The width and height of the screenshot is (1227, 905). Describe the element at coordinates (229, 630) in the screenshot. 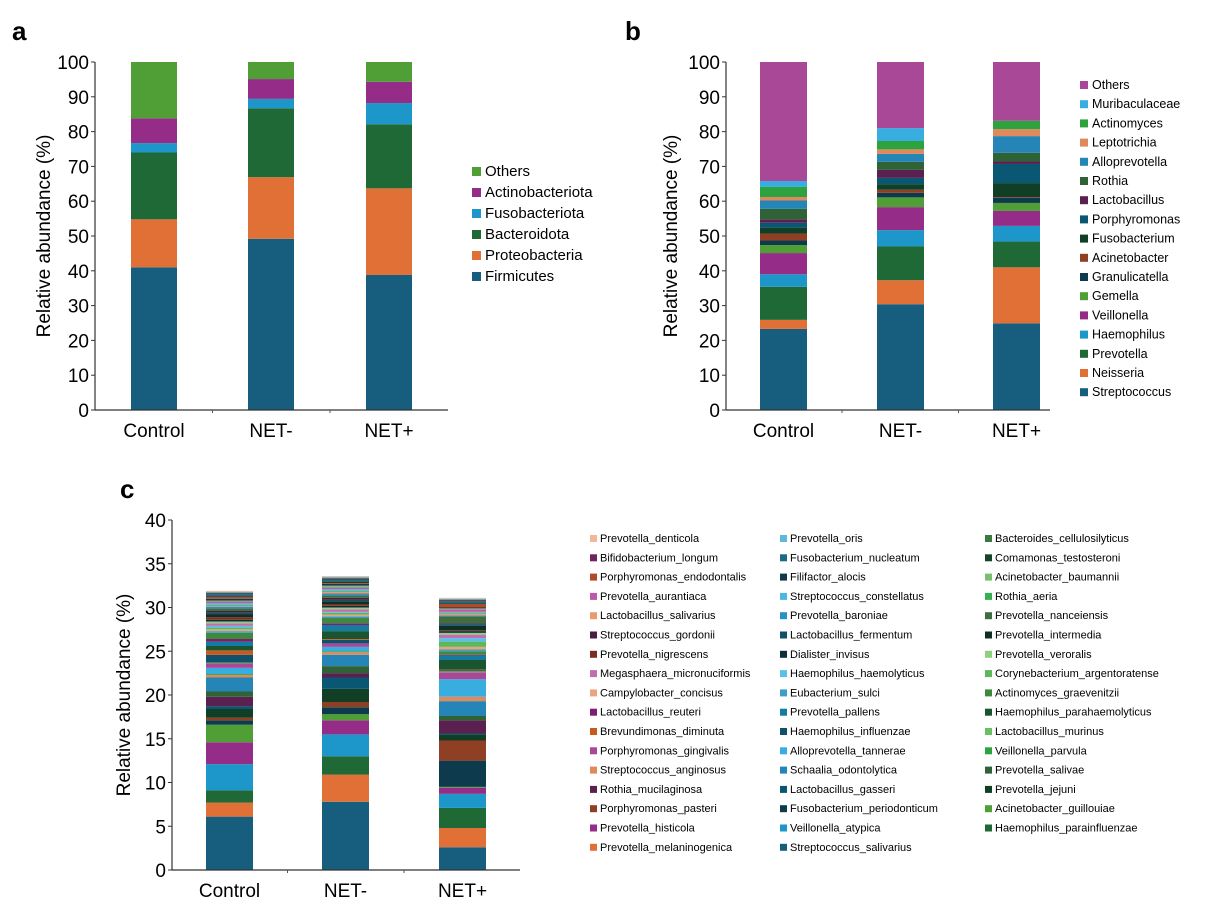

I see `bar-segment-campylobacter-concisus-control` at that location.